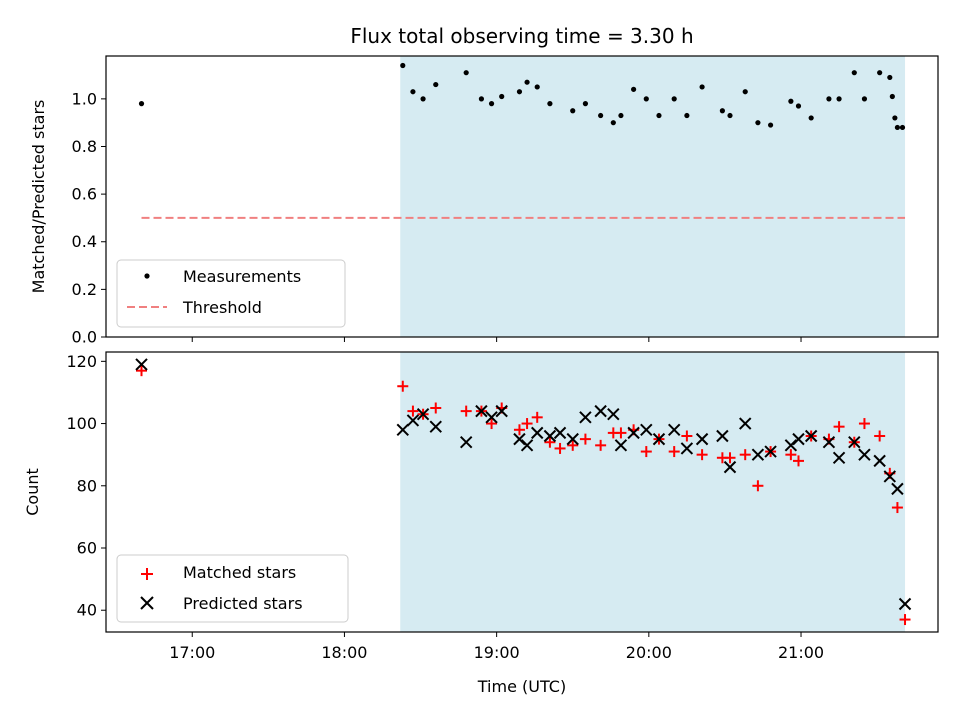 This screenshot has height=720, width=960. I want to click on x-tick-label: 18:00, so click(344, 652).